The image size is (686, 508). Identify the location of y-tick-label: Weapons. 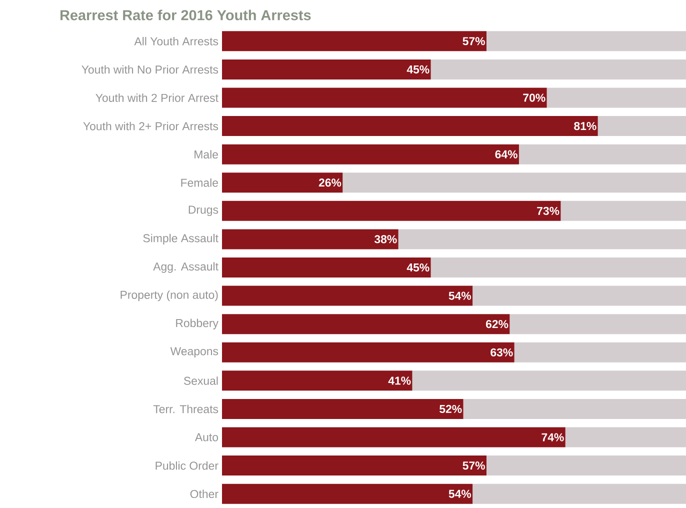
(194, 352).